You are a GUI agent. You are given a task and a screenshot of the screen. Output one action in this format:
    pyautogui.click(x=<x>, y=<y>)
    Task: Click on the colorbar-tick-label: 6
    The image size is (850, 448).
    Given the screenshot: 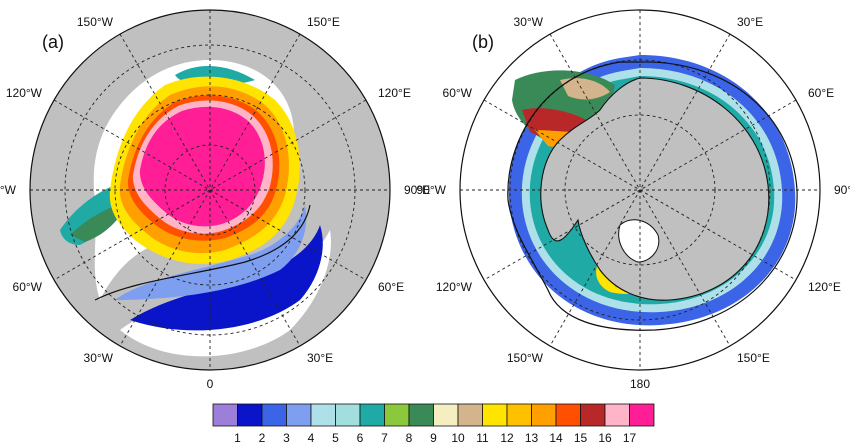 What is the action you would take?
    pyautogui.click(x=360, y=438)
    